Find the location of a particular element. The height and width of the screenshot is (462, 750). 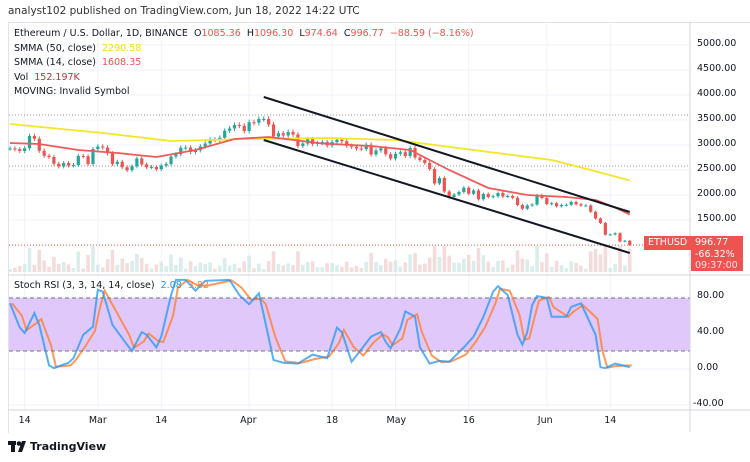

trendline is located at coordinates (447, 154).